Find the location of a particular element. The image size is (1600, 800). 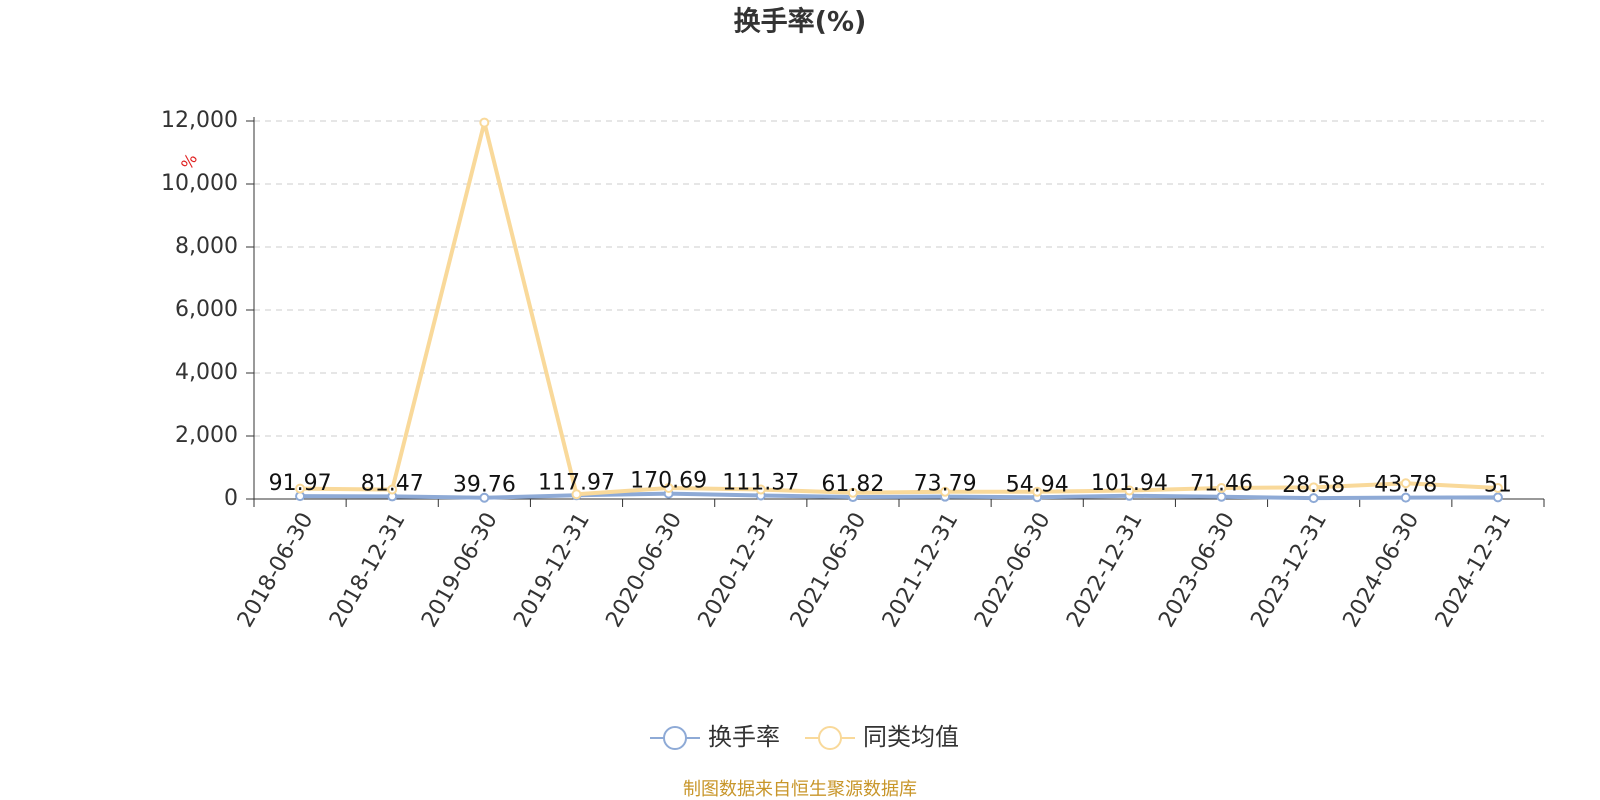

x-tick-label: 2021-12-31 is located at coordinates (921, 570).